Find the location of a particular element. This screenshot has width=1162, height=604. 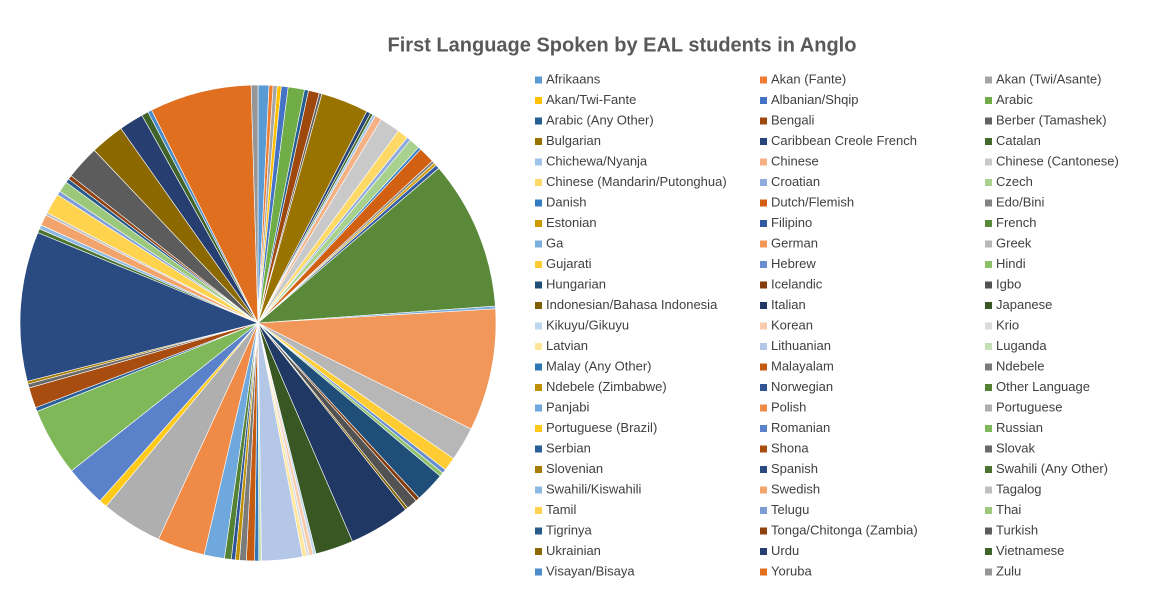

legend-label: Polish is located at coordinates (788, 406).